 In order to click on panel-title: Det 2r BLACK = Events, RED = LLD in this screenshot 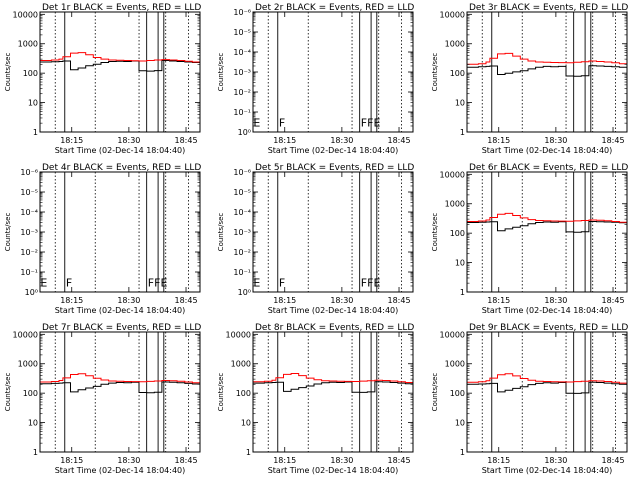, I will do `click(334, 8)`.